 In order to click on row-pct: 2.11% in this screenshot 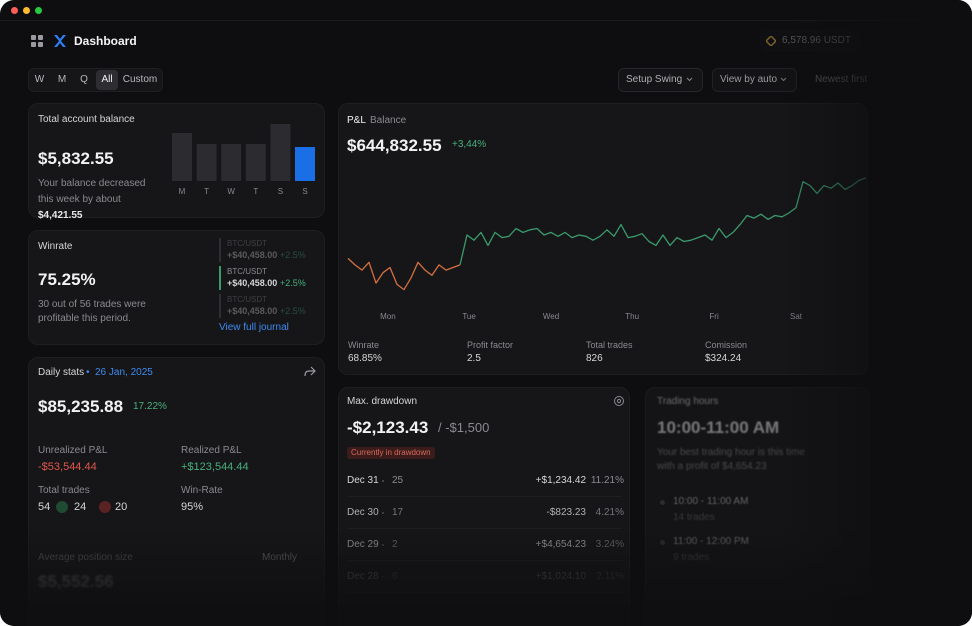, I will do `click(610, 576)`.